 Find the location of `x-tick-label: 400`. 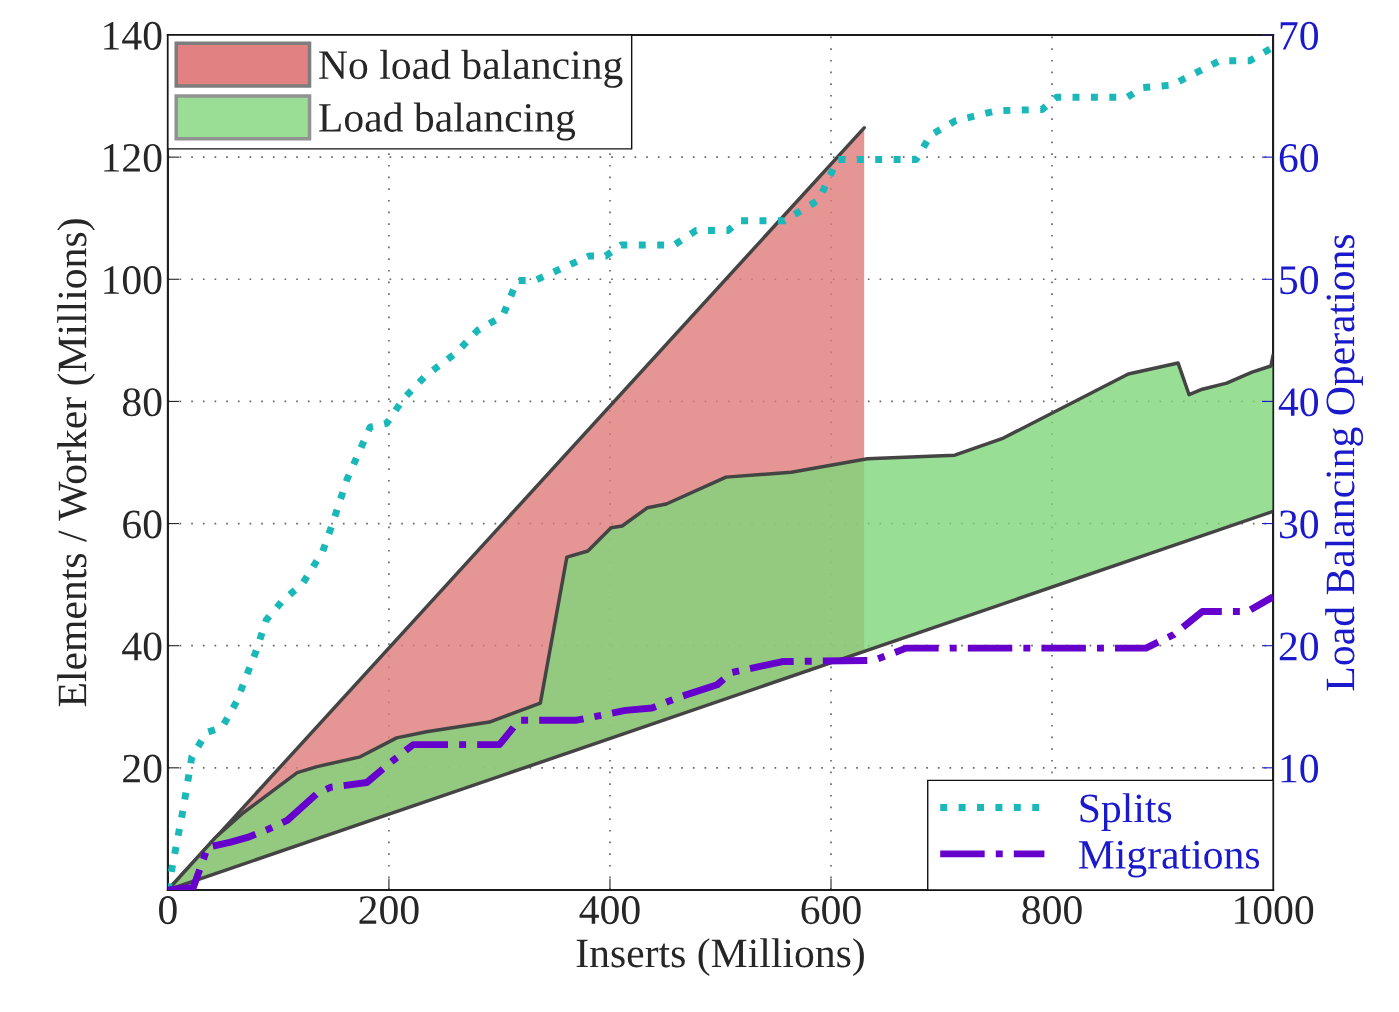

x-tick-label: 400 is located at coordinates (609, 910).